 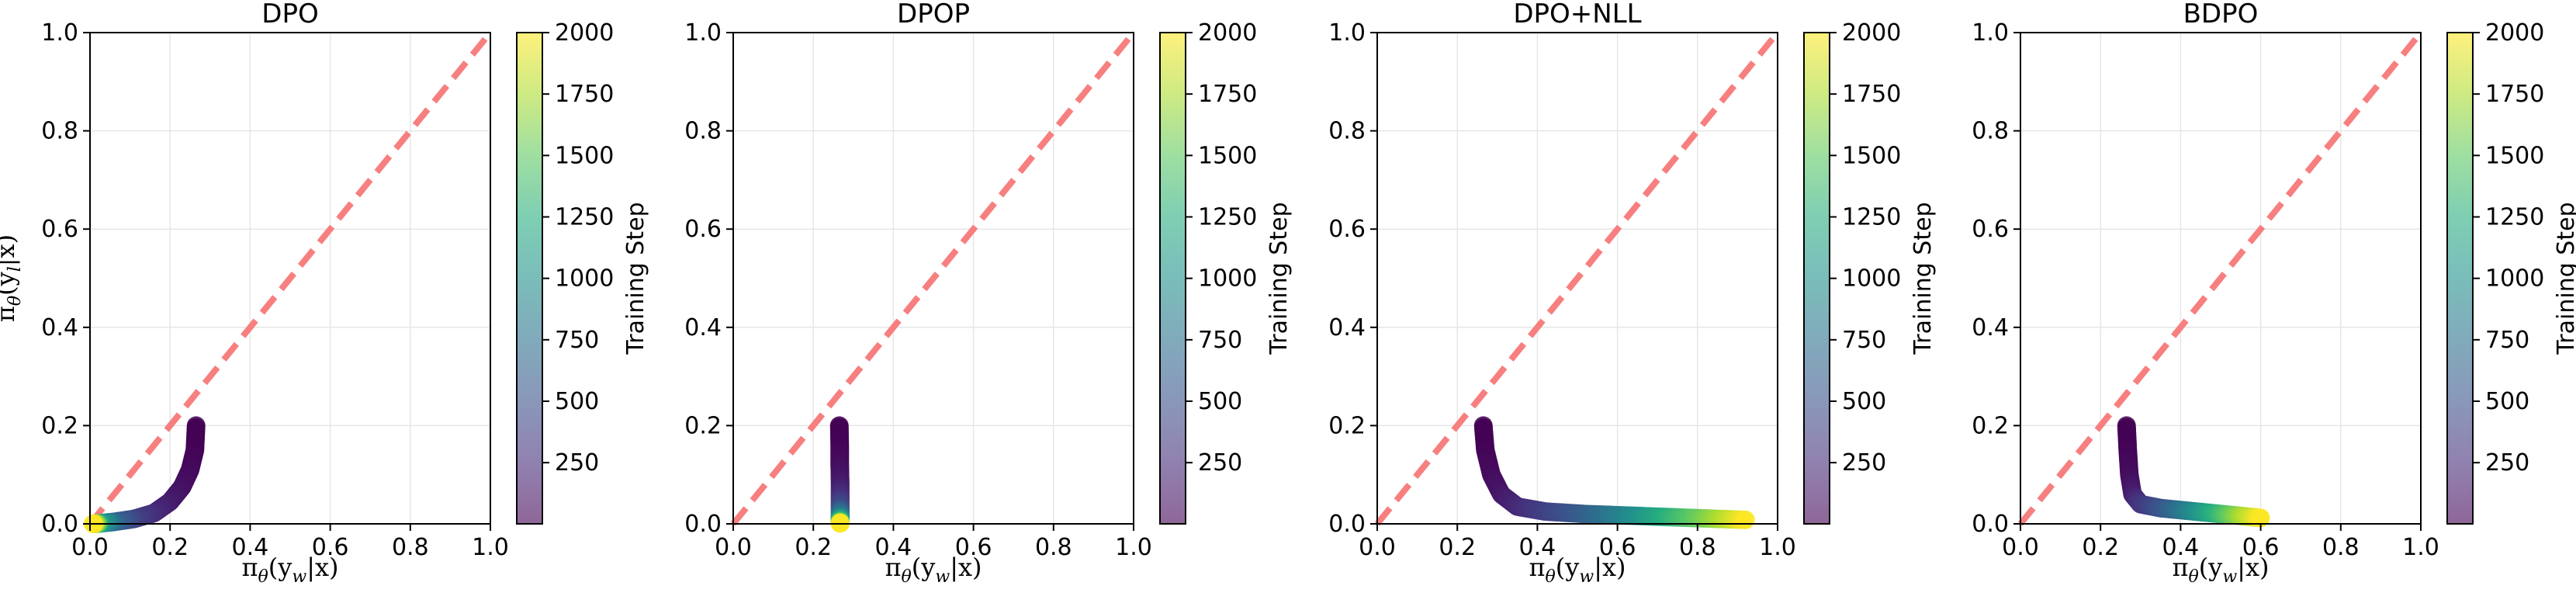 What do you see at coordinates (2221, 14) in the screenshot?
I see `chart-title: BDPO` at bounding box center [2221, 14].